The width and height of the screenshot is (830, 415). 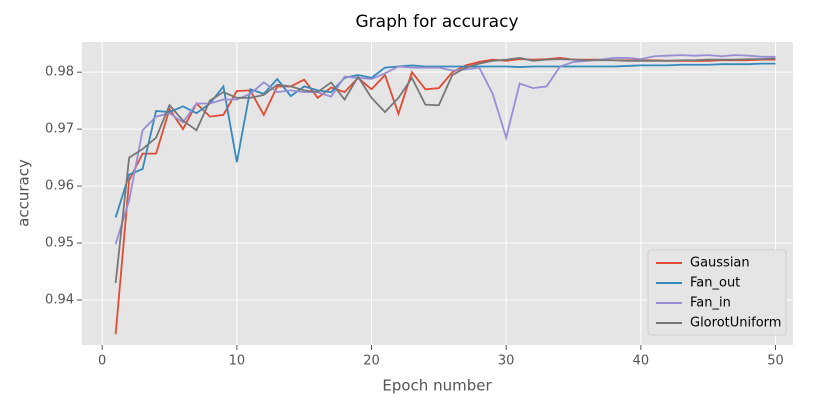 I want to click on chart-title: Graph for accuracy, so click(x=436, y=22).